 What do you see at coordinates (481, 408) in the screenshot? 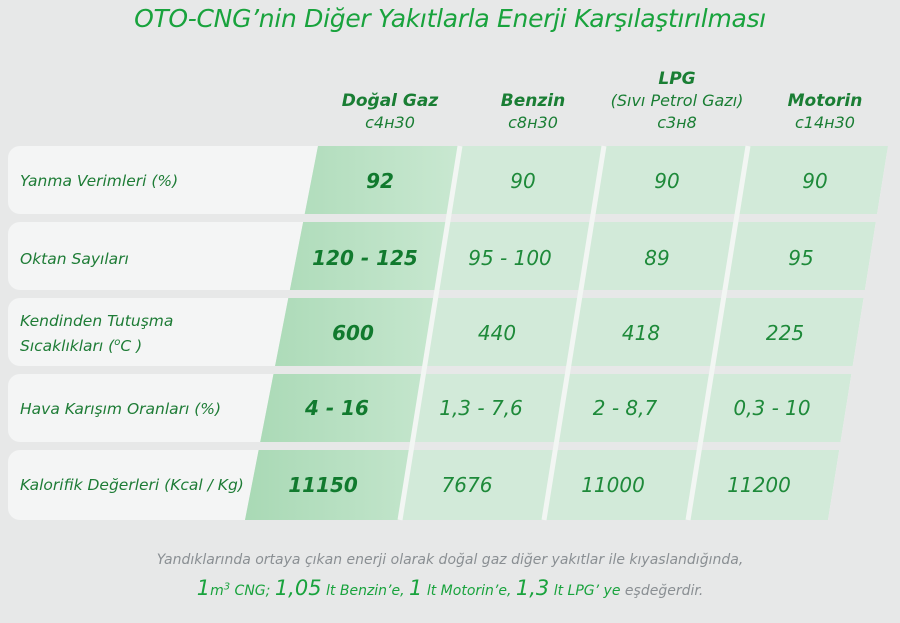
I see `cell-hava-benzin: 1,3 - 7,6` at bounding box center [481, 408].